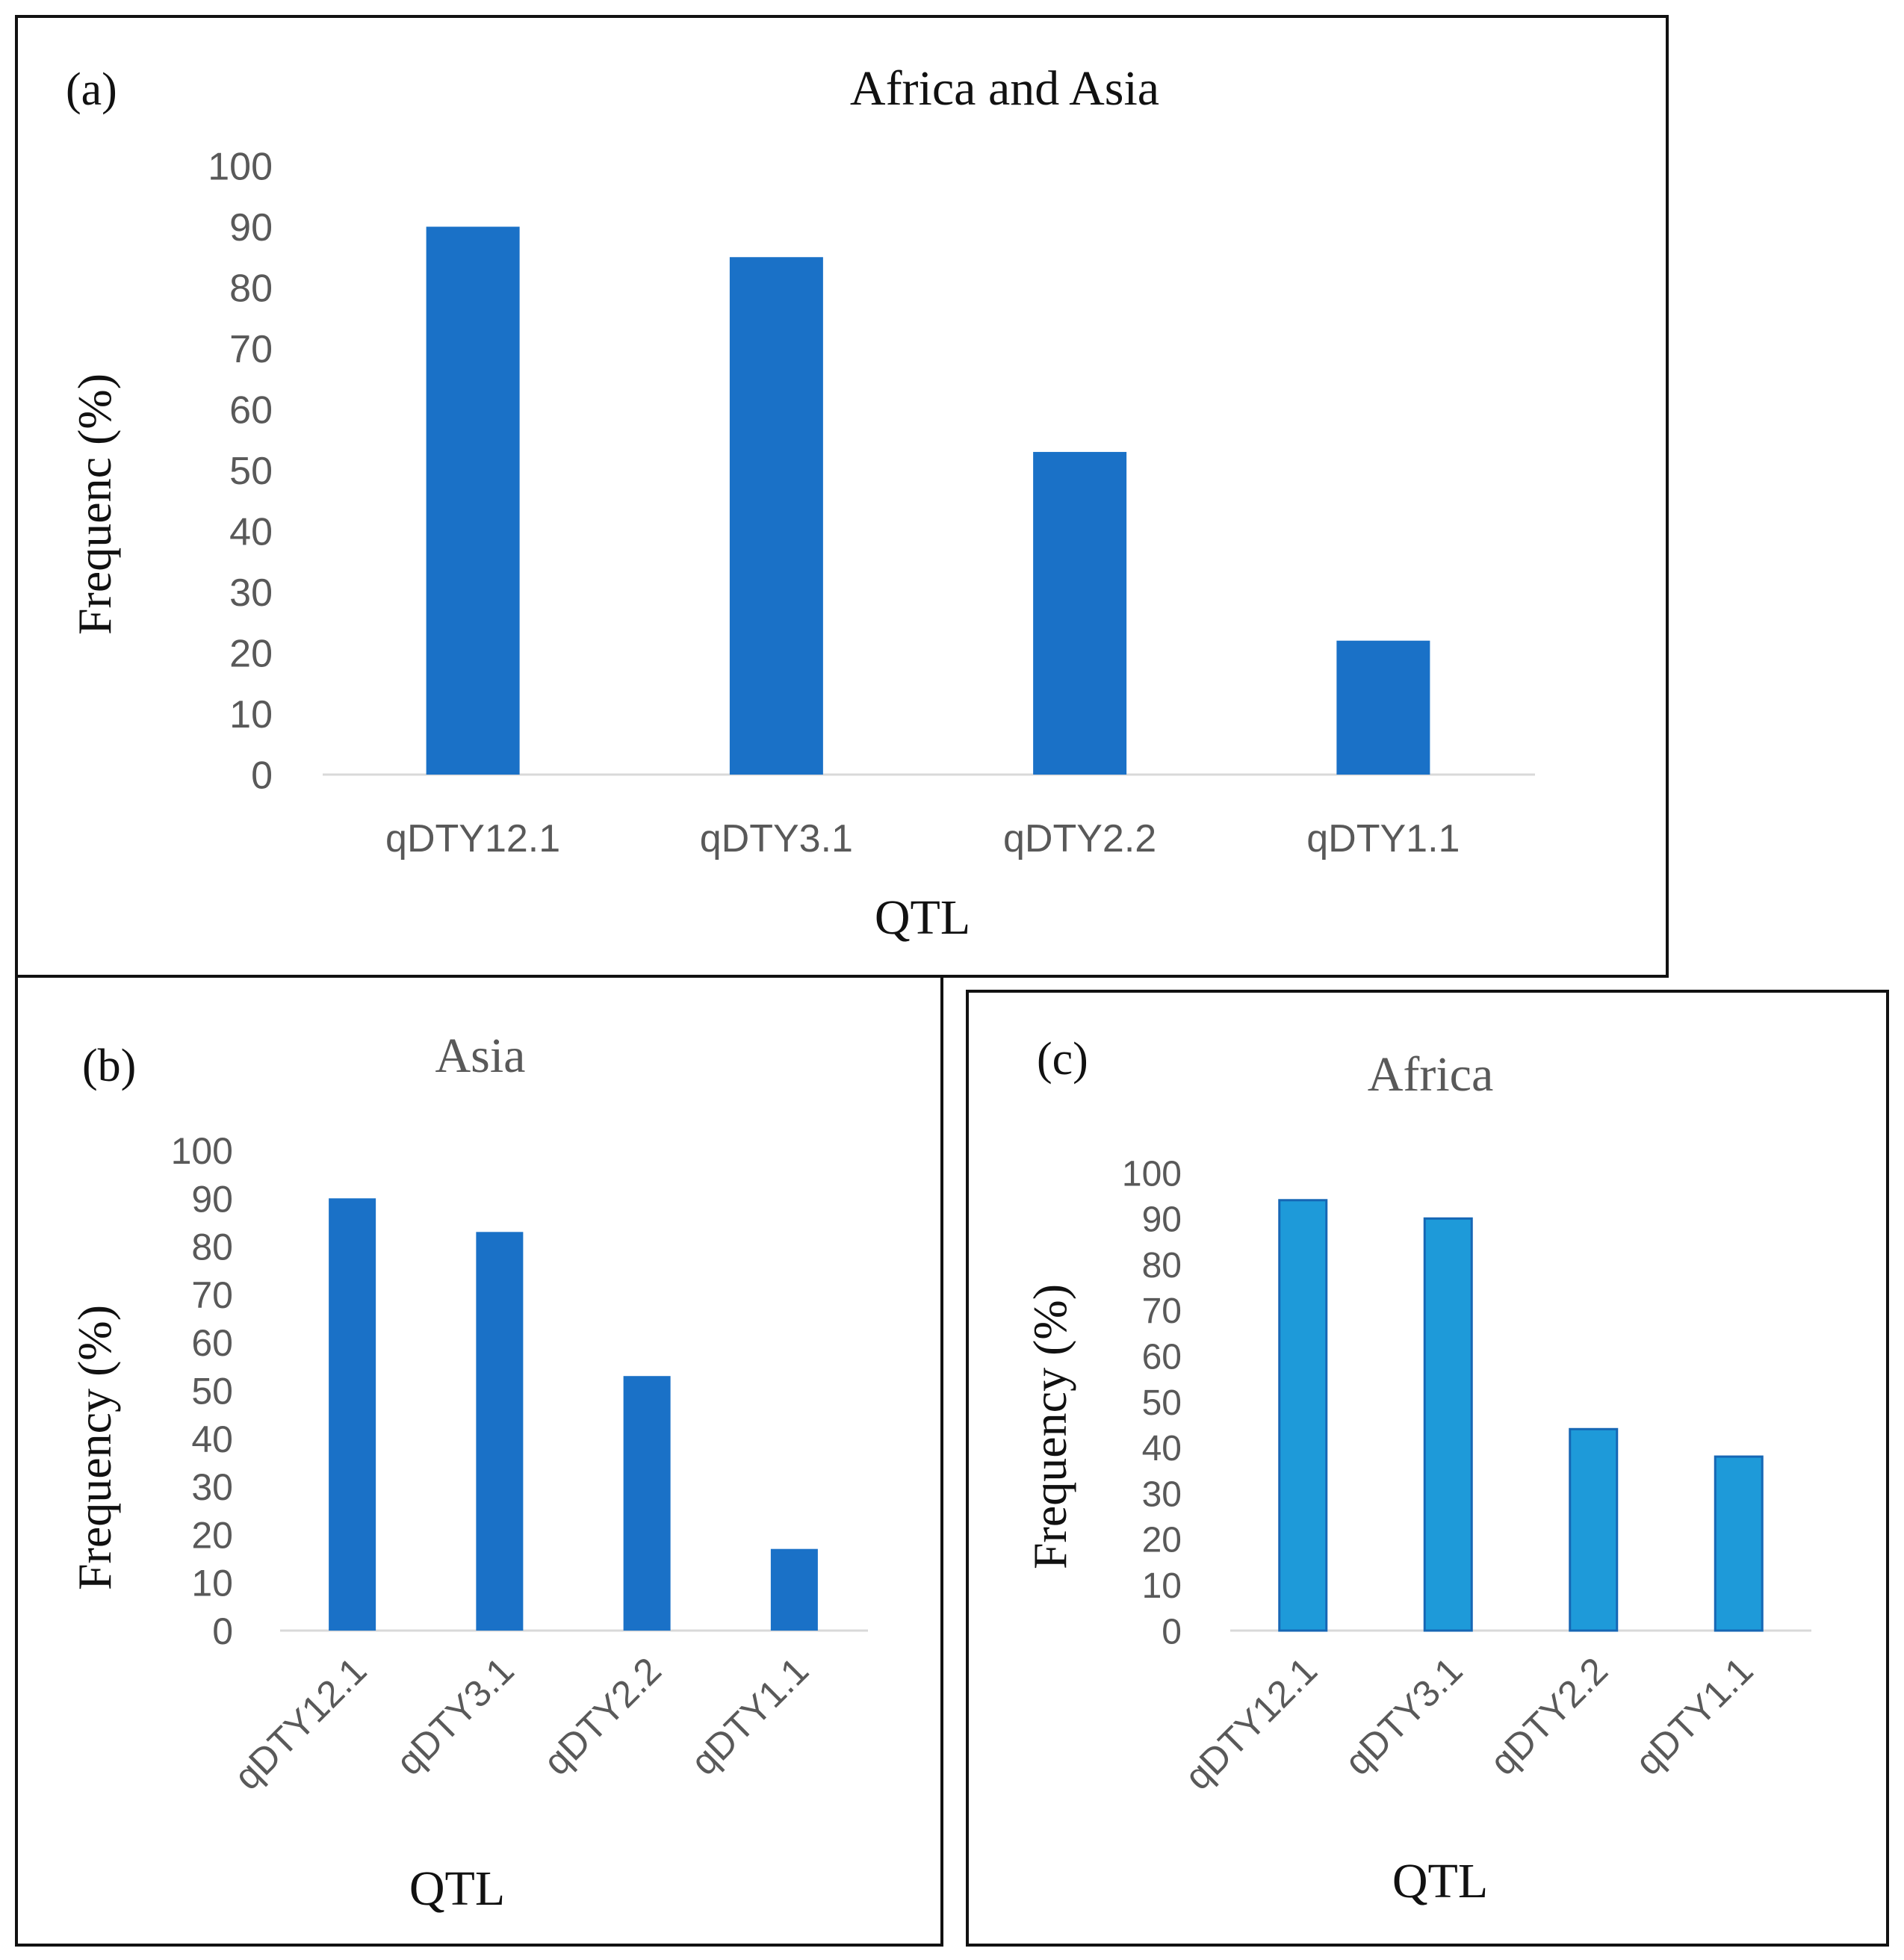 The height and width of the screenshot is (1960, 1904). What do you see at coordinates (1403, 1716) in the screenshot?
I see `panel-c-category-label: qDTY3.1` at bounding box center [1403, 1716].